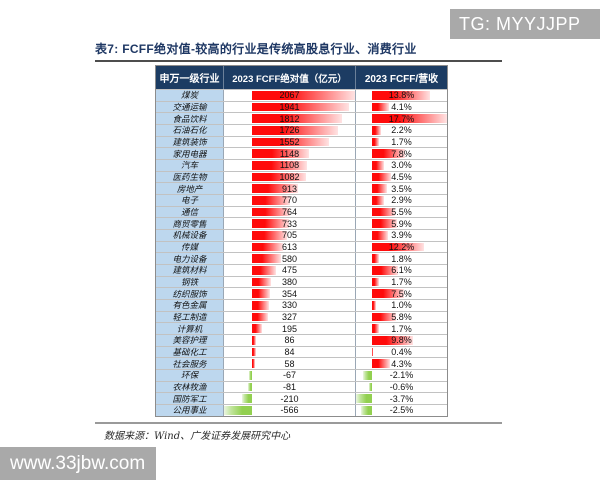  I want to click on fcff-value: -81, so click(289, 387).